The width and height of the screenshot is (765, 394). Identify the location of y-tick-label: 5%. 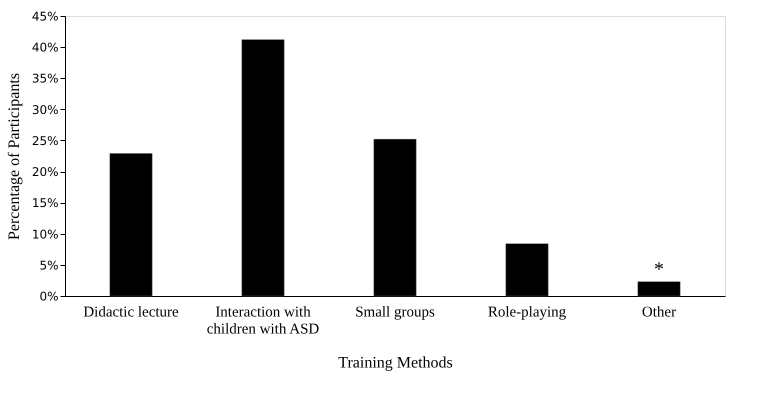
(48, 265).